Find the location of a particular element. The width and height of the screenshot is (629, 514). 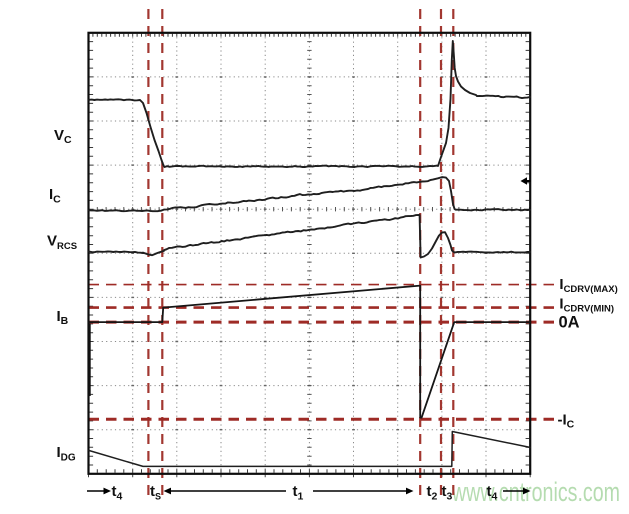

svg-text: www.cntronics.com is located at coordinates (535, 492).